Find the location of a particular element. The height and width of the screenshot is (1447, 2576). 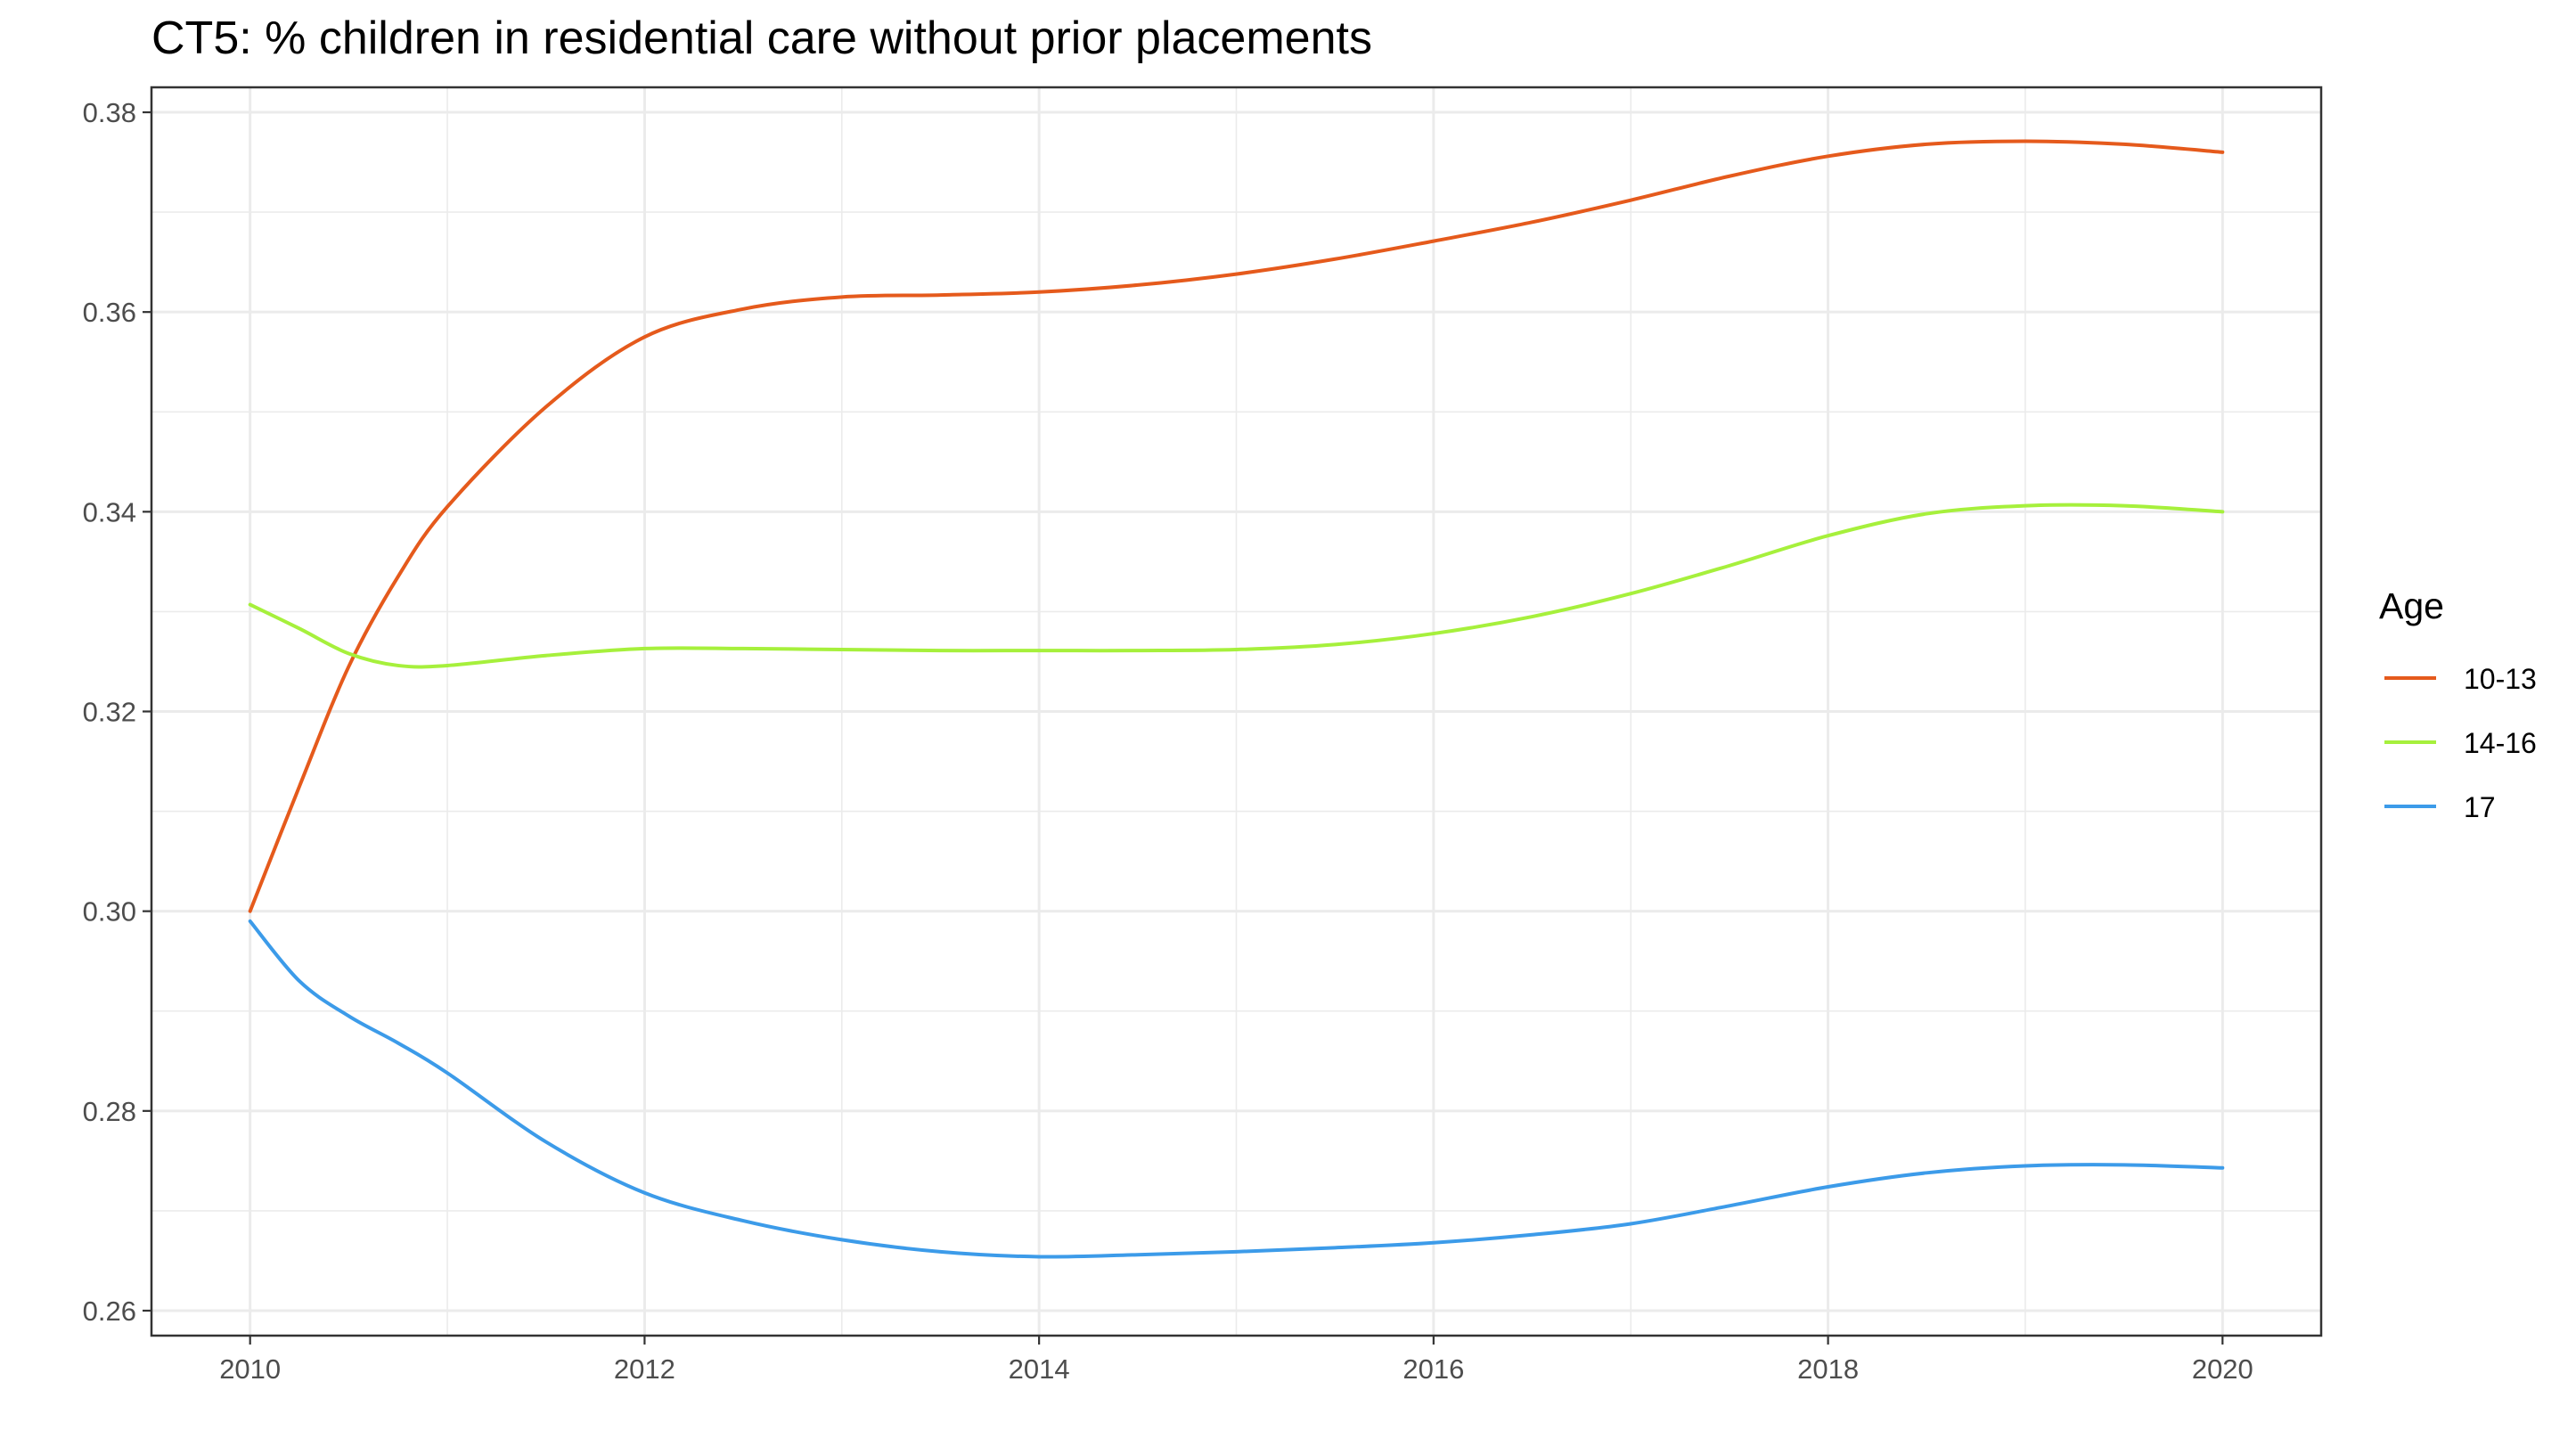

x-tick-label: 2020 is located at coordinates (2222, 1369).